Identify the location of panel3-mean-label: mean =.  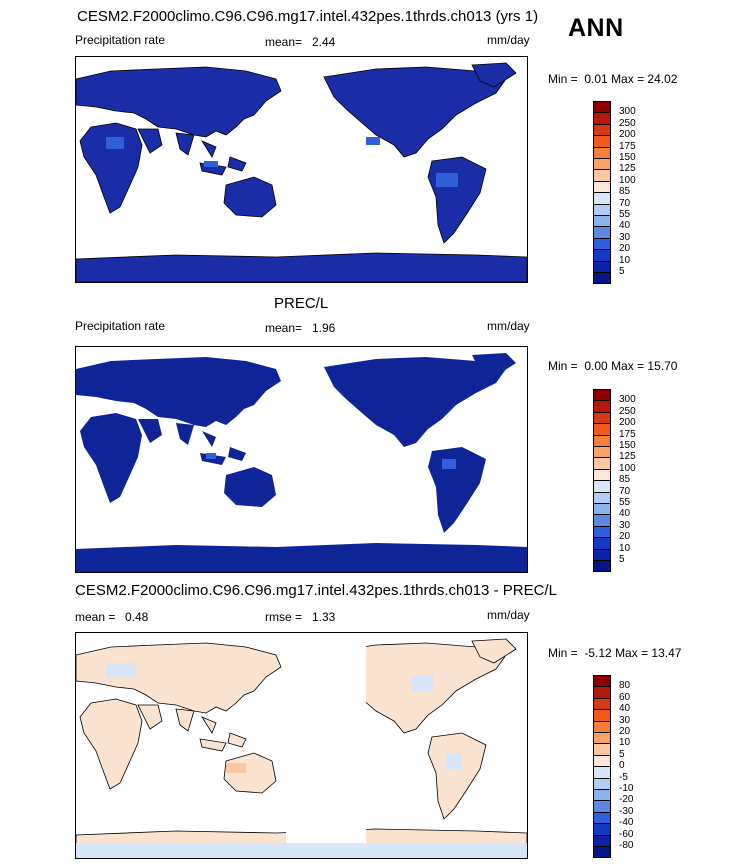
(95, 617).